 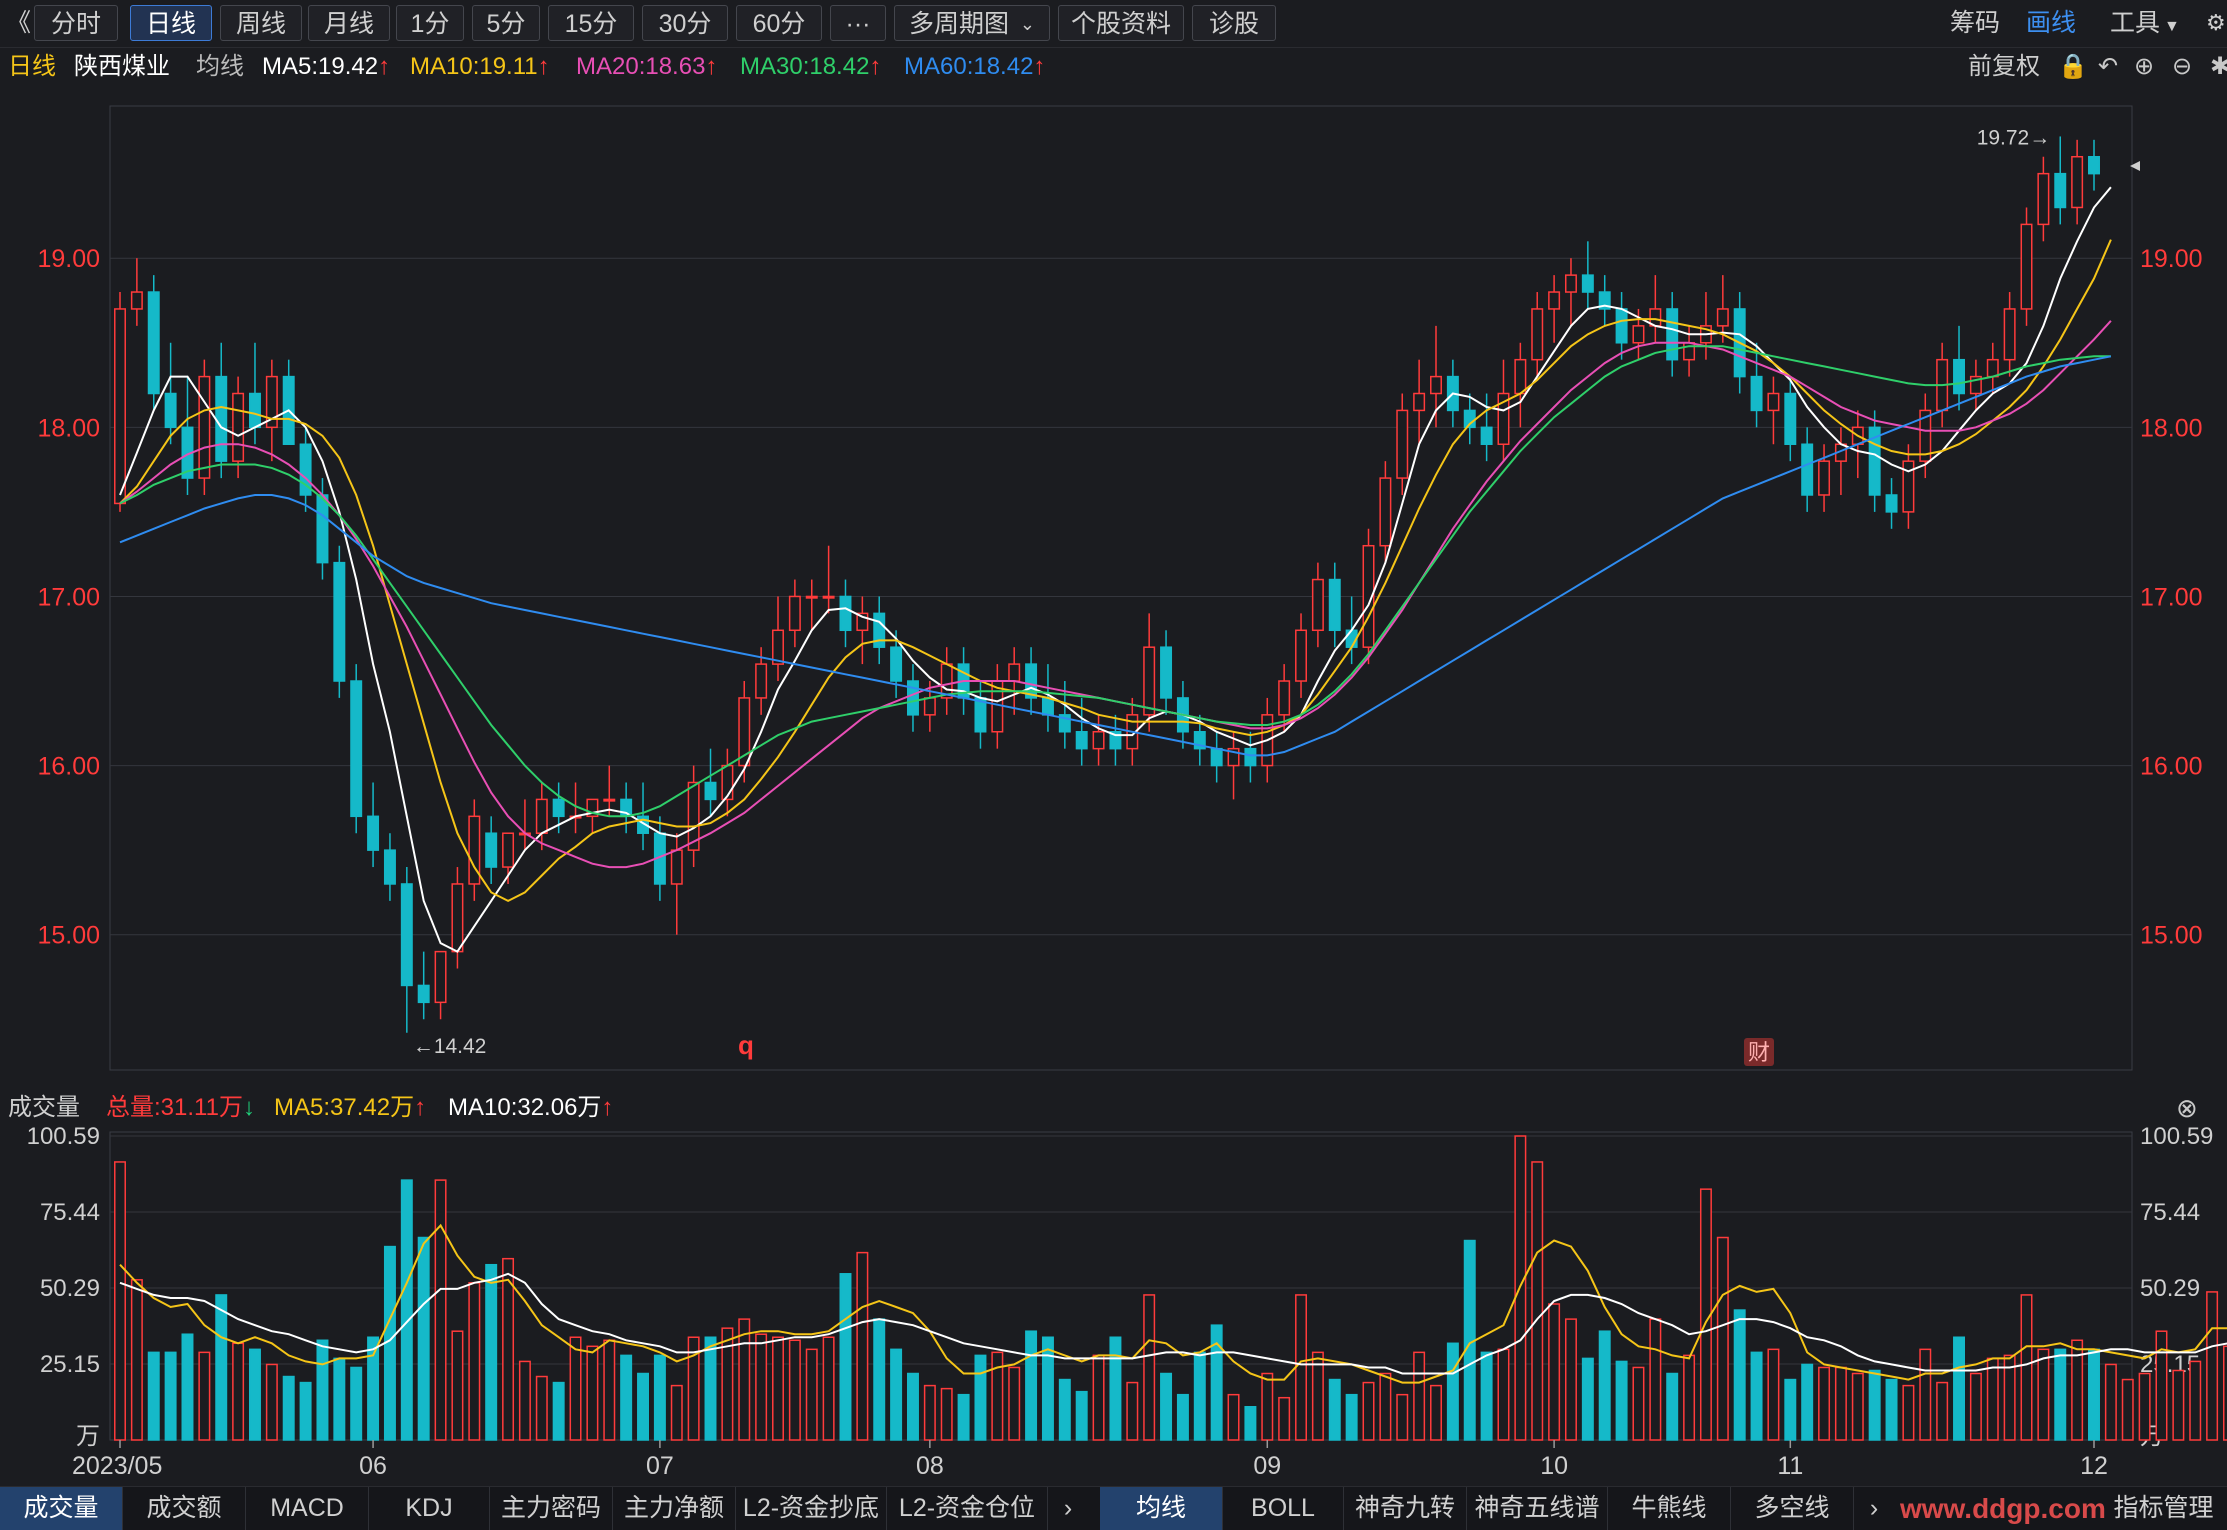 What do you see at coordinates (2108, 66) in the screenshot?
I see `undo-icon: ↶` at bounding box center [2108, 66].